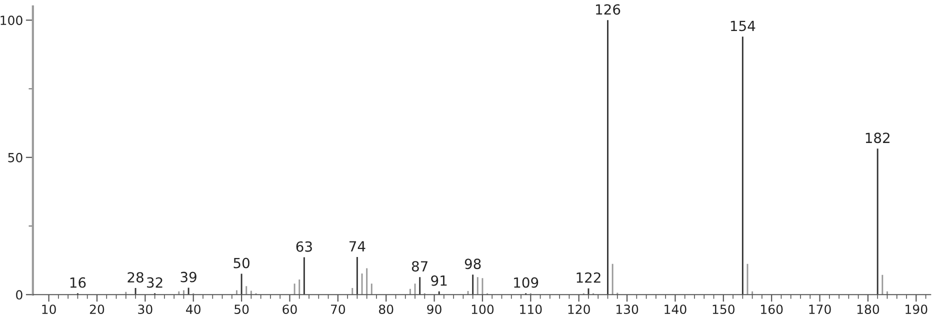 This screenshot has width=940, height=322. What do you see at coordinates (439, 280) in the screenshot?
I see `annotation: 91` at bounding box center [439, 280].